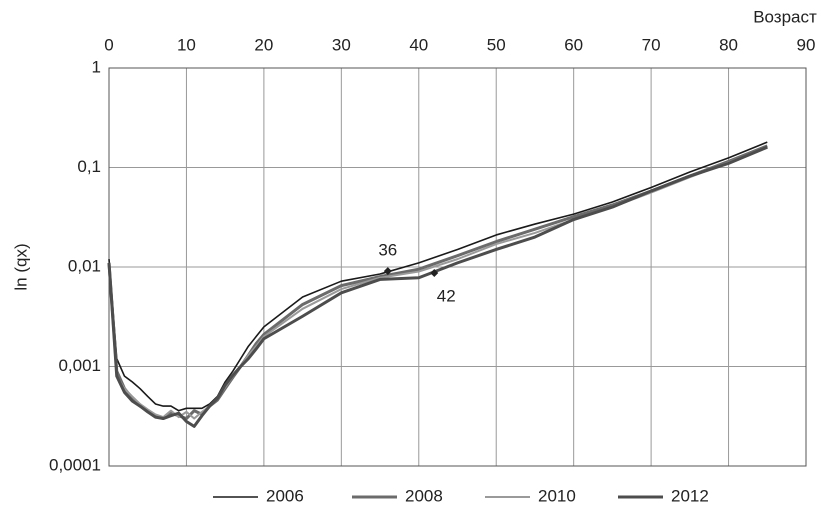 The height and width of the screenshot is (506, 828). Describe the element at coordinates (84, 265) in the screenshot. I see `y-tick-label: 0,01` at that location.